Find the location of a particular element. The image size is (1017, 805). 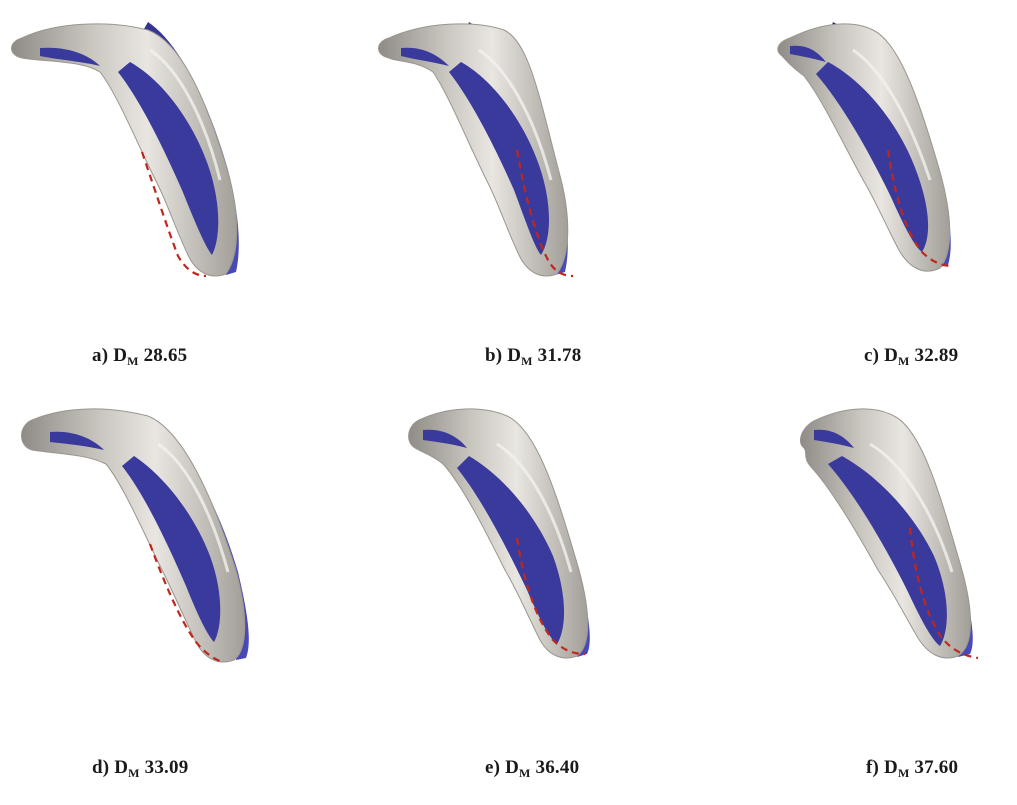

caption-letter: b) is located at coordinates (494, 355).